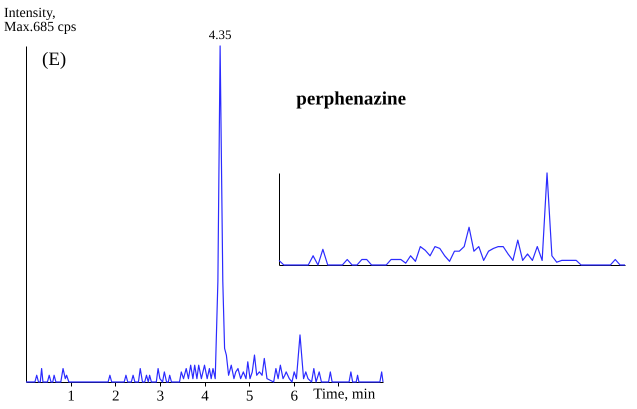 This screenshot has width=637, height=409. Describe the element at coordinates (250, 396) in the screenshot. I see `x-tick-label: 5` at that location.